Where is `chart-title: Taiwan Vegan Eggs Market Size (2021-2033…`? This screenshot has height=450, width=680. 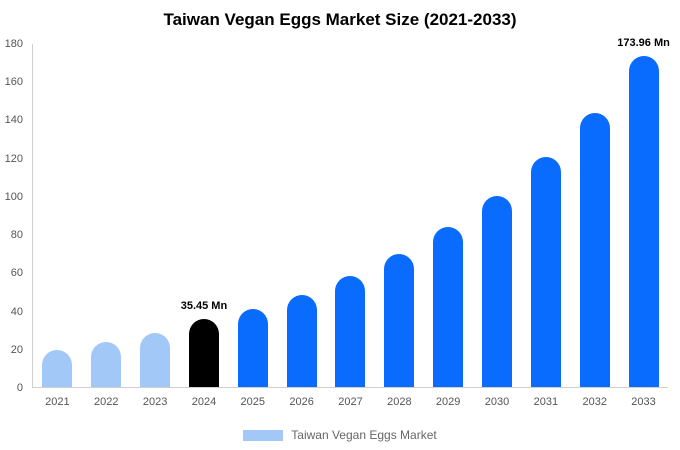
chart-title: Taiwan Vegan Eggs Market Size (2021-2033… is located at coordinates (340, 19).